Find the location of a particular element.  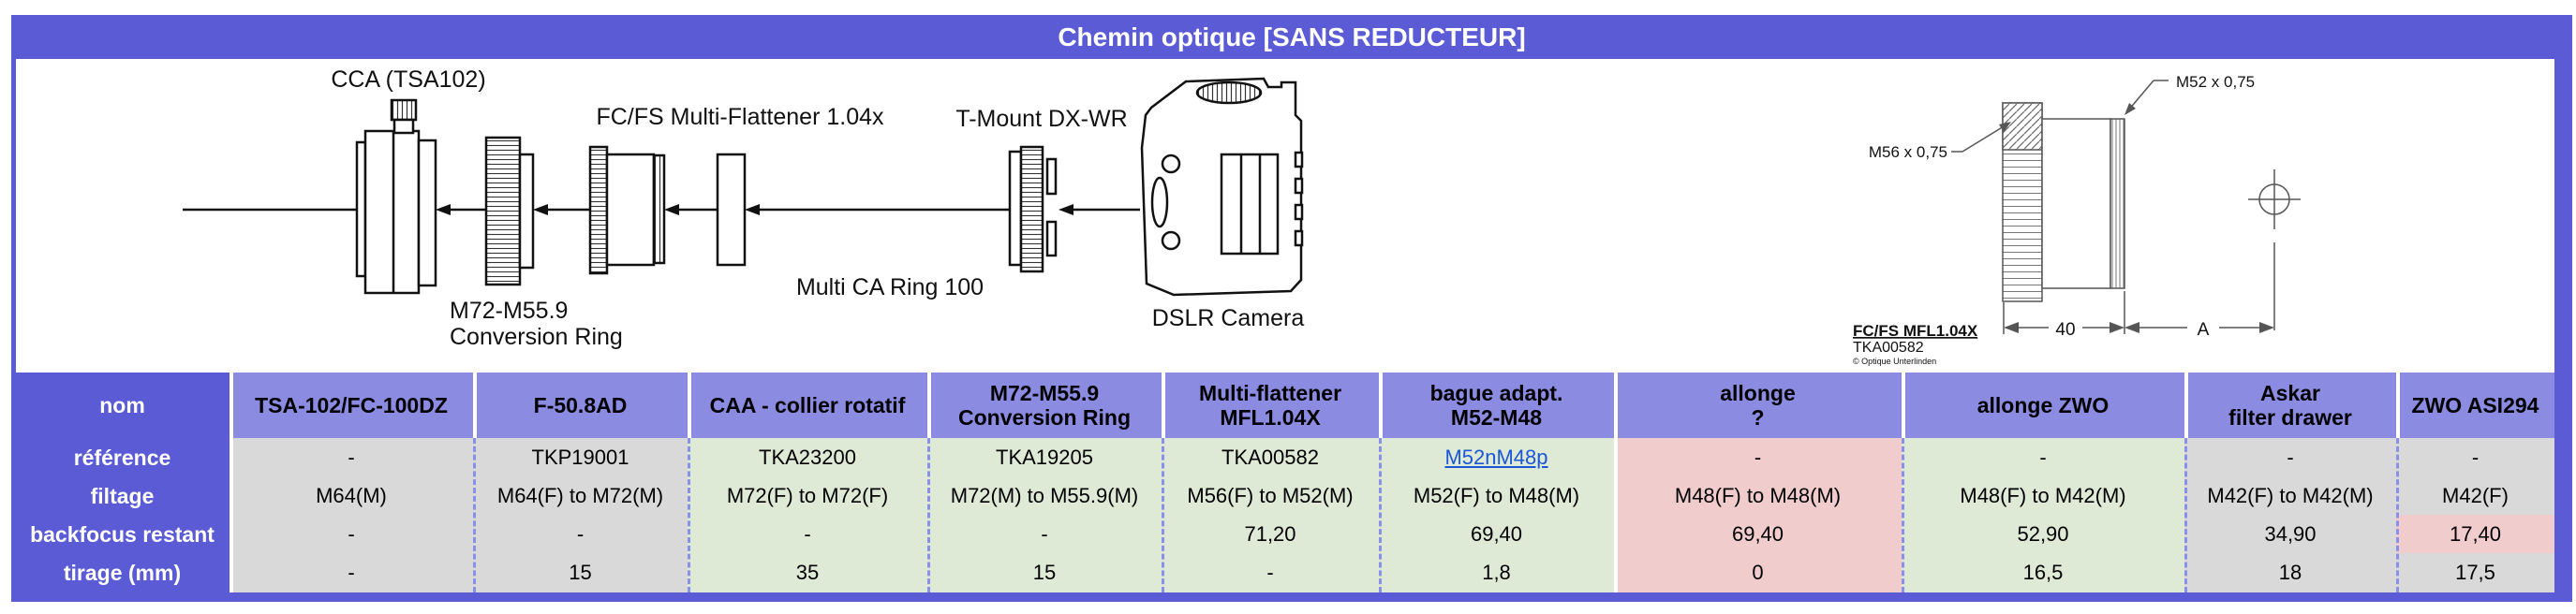

data-cell: 16,5 is located at coordinates (2043, 572).